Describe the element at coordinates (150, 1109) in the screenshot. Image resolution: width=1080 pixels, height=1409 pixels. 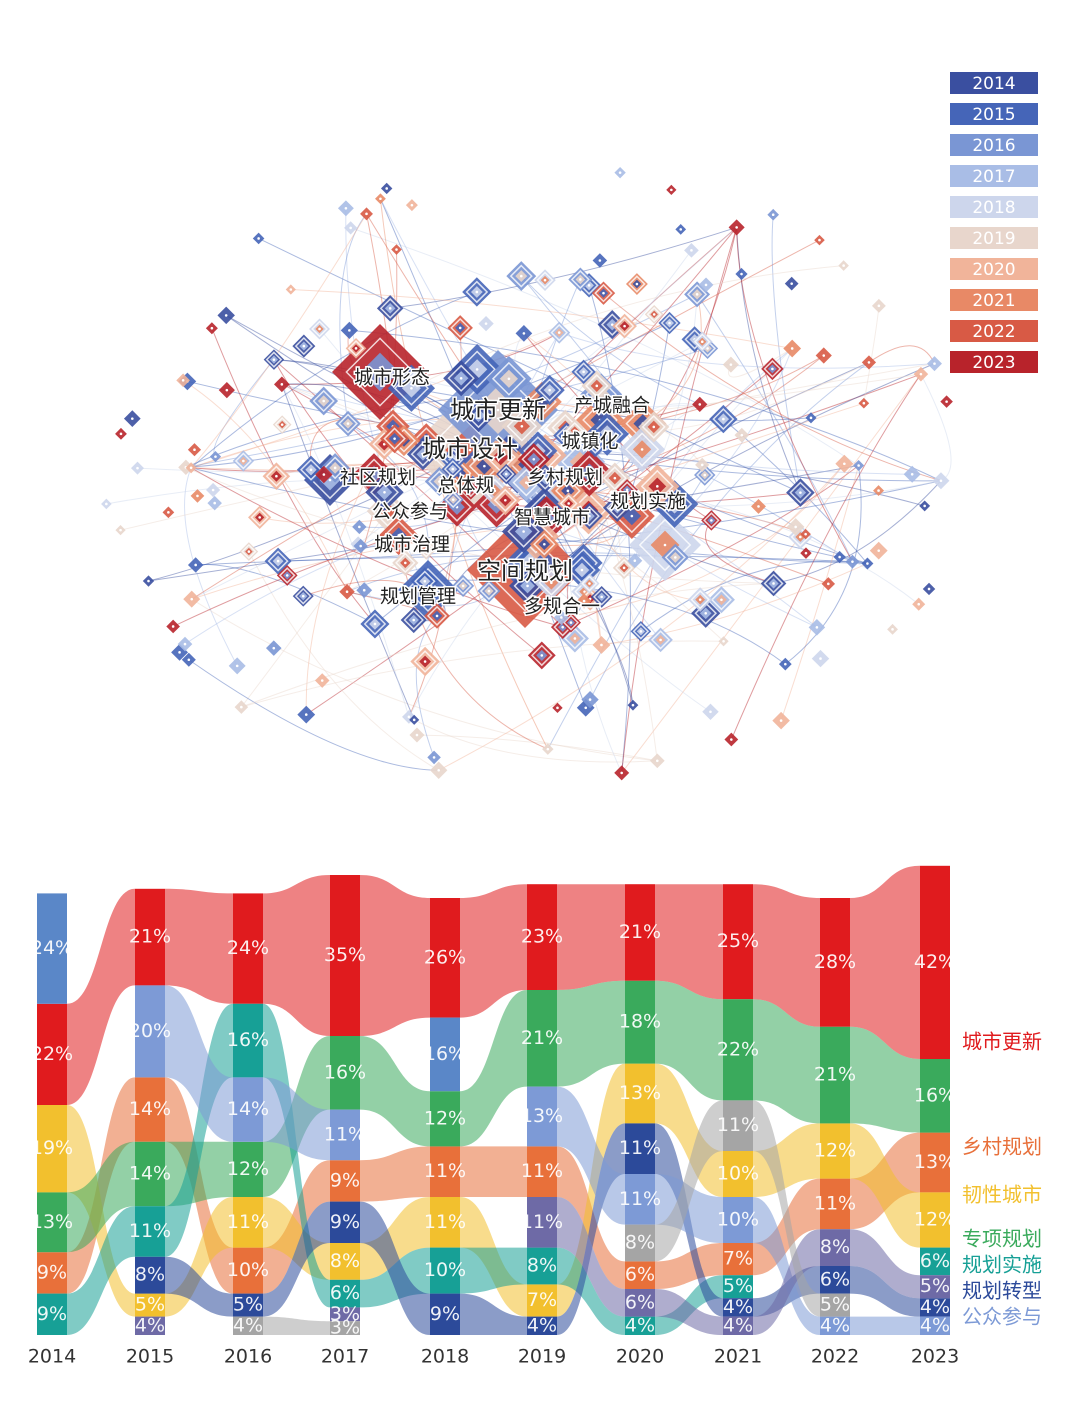
I see `value-label: 14%` at that location.